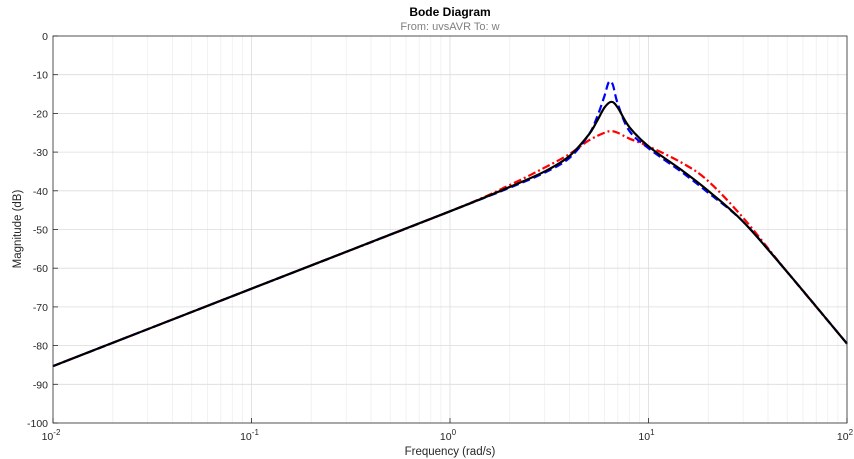 The width and height of the screenshot is (854, 459). What do you see at coordinates (40, 385) in the screenshot?
I see `y-tick-label: -90` at bounding box center [40, 385].